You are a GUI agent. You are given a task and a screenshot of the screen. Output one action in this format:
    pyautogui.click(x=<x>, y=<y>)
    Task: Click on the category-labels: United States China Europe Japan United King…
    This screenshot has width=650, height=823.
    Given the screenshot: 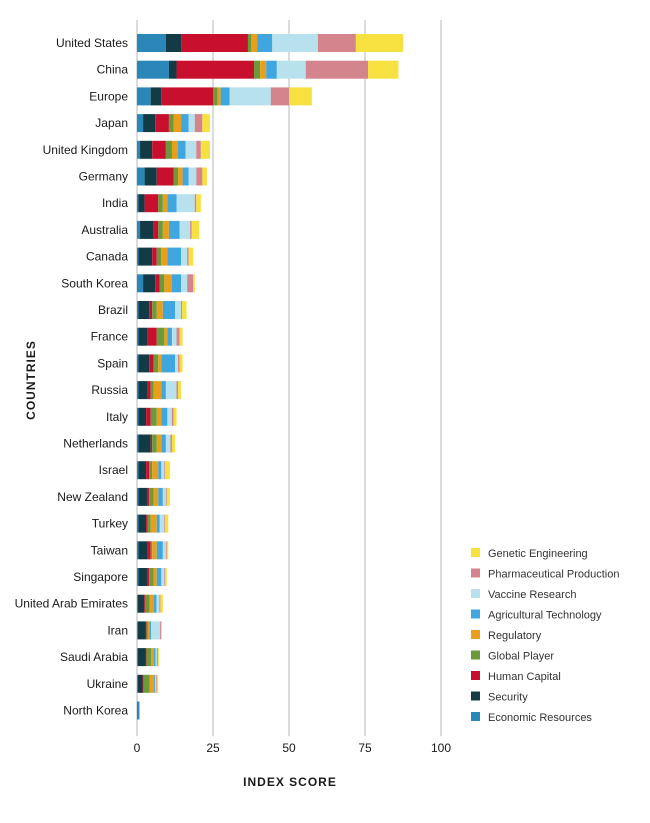 What is the action you would take?
    pyautogui.click(x=72, y=377)
    